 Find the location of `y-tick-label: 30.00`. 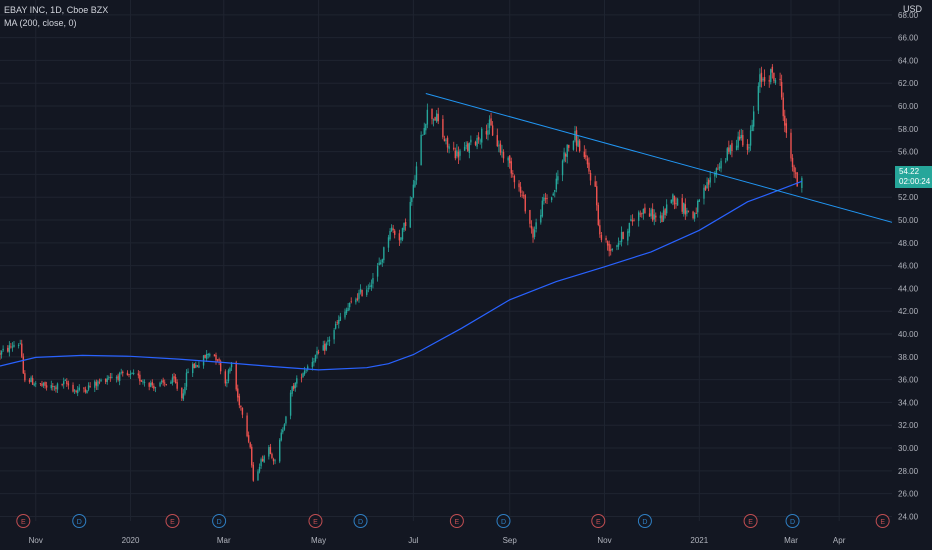

y-tick-label: 30.00 is located at coordinates (908, 448).